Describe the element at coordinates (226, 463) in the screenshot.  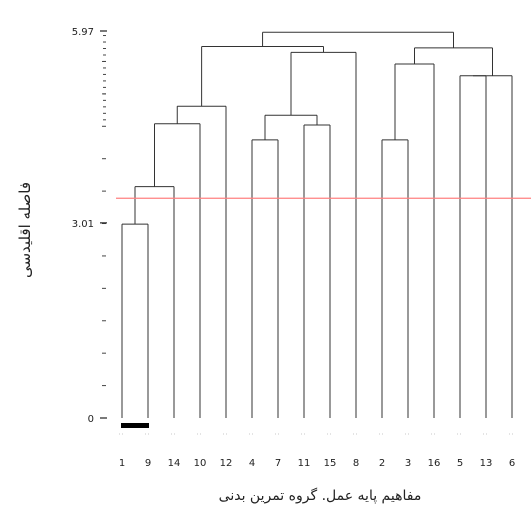
I see `leaf-label: 12` at that location.